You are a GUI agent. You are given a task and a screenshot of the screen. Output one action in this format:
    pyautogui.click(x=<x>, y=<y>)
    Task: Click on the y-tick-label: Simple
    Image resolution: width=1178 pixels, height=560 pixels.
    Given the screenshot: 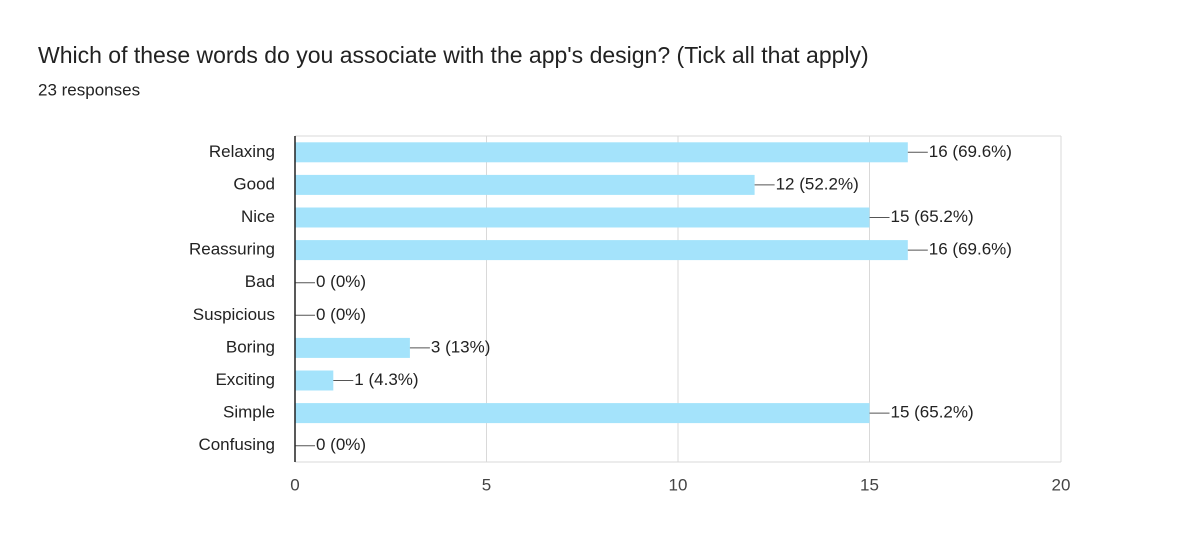 What is the action you would take?
    pyautogui.click(x=249, y=412)
    